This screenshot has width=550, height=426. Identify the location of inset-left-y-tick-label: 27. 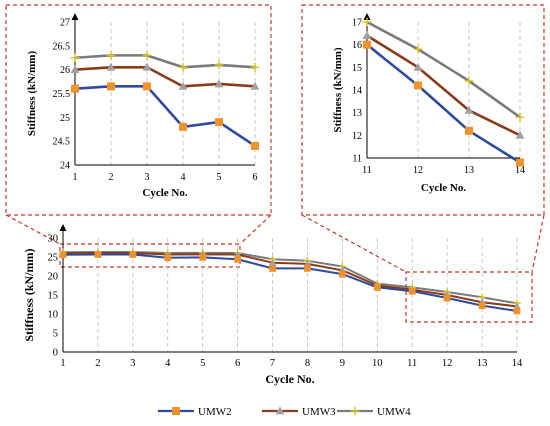
(65, 23).